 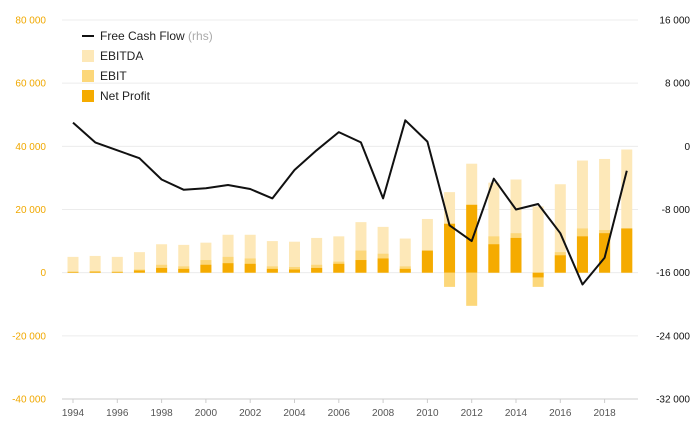 What do you see at coordinates (350, 267) in the screenshot?
I see `ebit-bars` at bounding box center [350, 267].